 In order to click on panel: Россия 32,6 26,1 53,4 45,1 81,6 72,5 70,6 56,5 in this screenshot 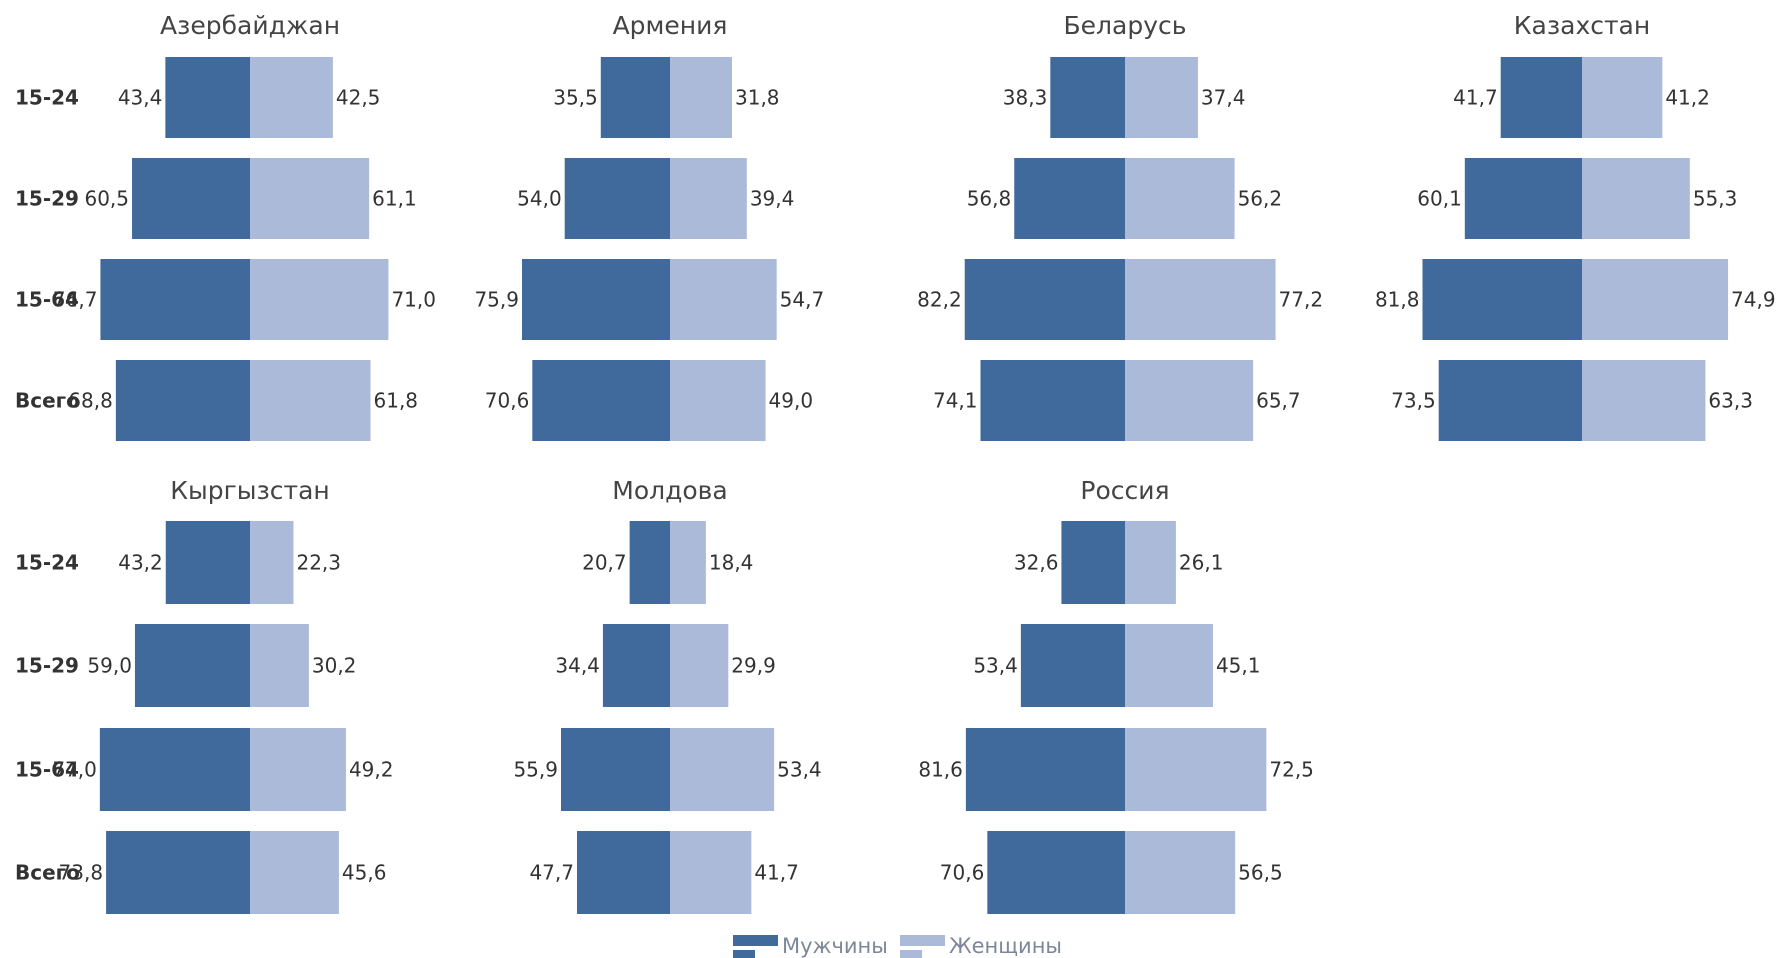, I will do `click(1116, 695)`.